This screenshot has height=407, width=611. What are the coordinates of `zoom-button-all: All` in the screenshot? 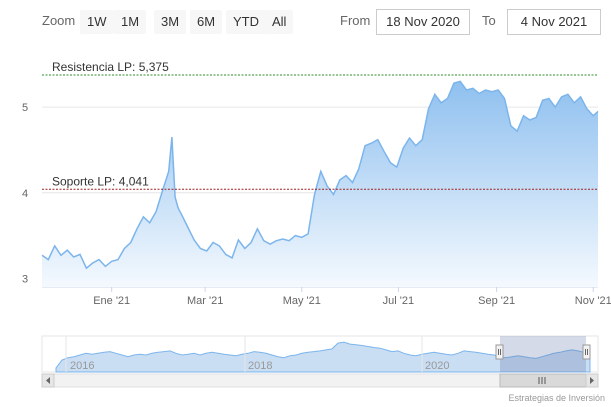 It's located at (279, 22).